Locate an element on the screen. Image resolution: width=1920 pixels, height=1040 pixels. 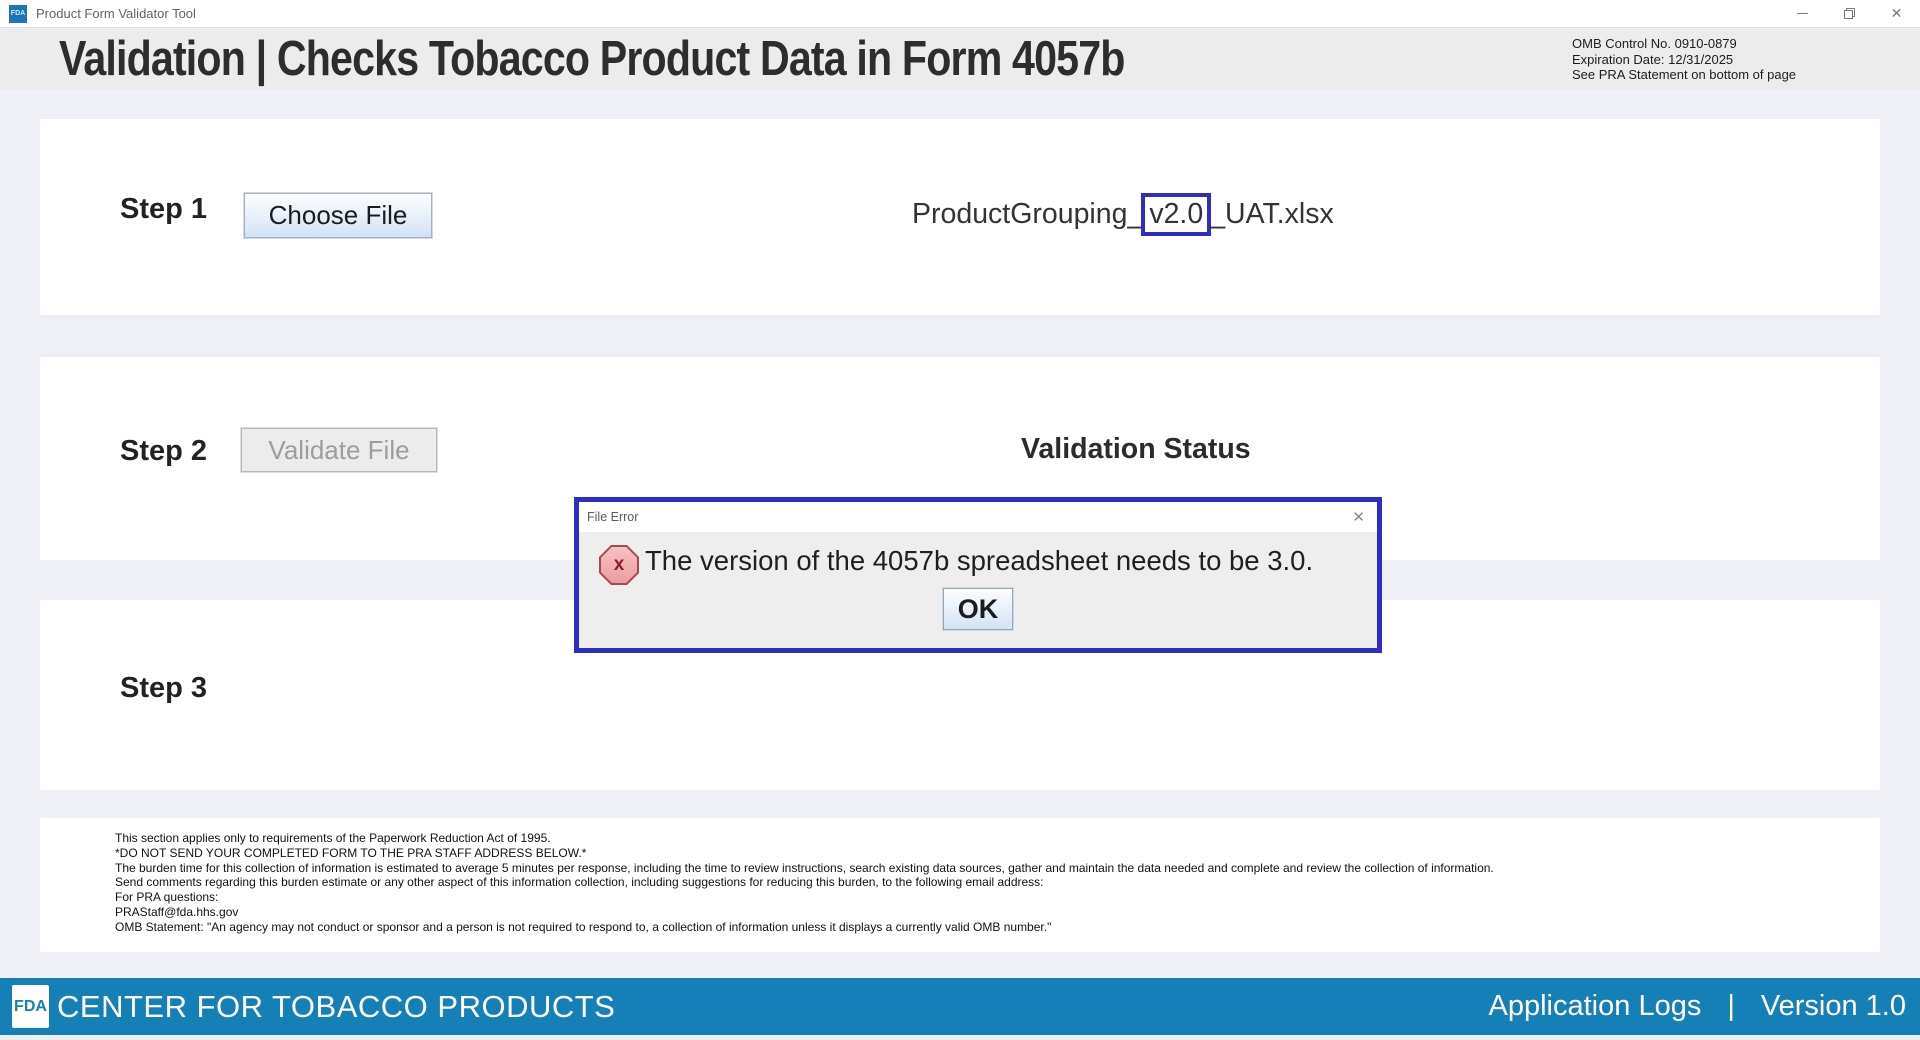
omb-pra-note: See PRA Statement on bottom of page is located at coordinates (1684, 74).